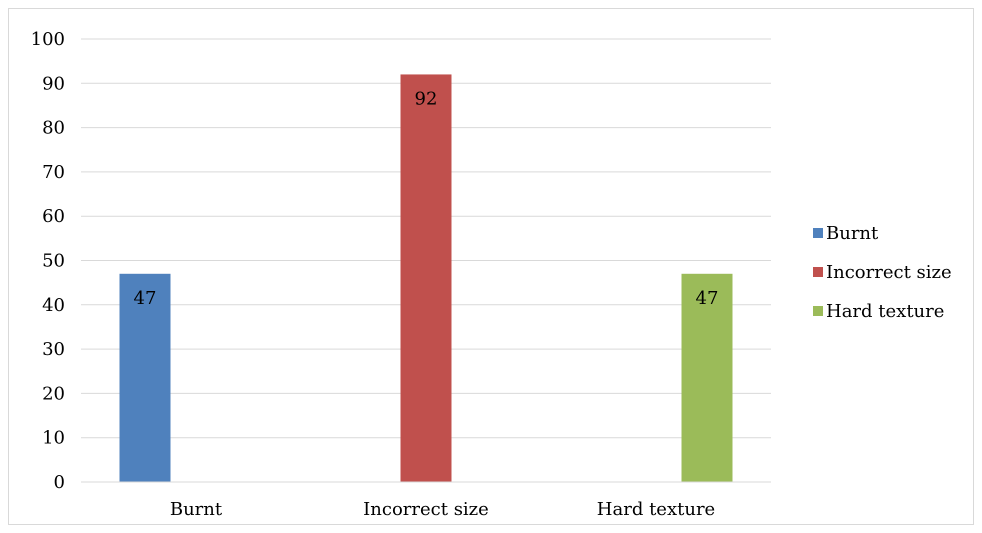 This screenshot has width=982, height=533. Describe the element at coordinates (426, 98) in the screenshot. I see `data-label: 92` at that location.